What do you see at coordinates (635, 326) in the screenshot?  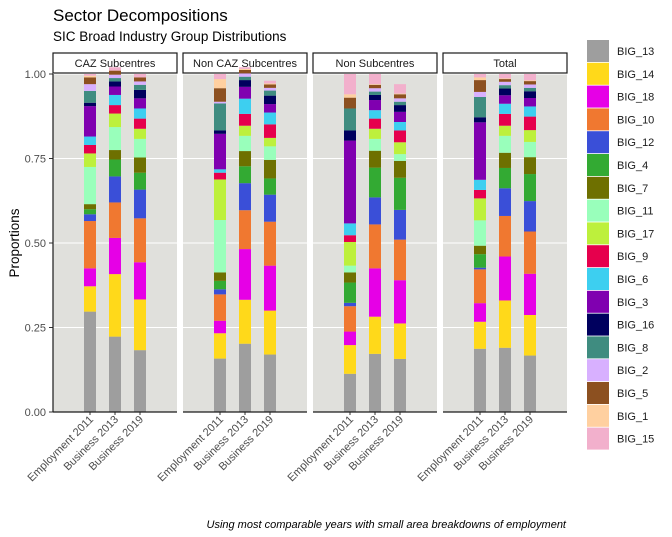 I see `legend-label: BIG_16` at bounding box center [635, 326].